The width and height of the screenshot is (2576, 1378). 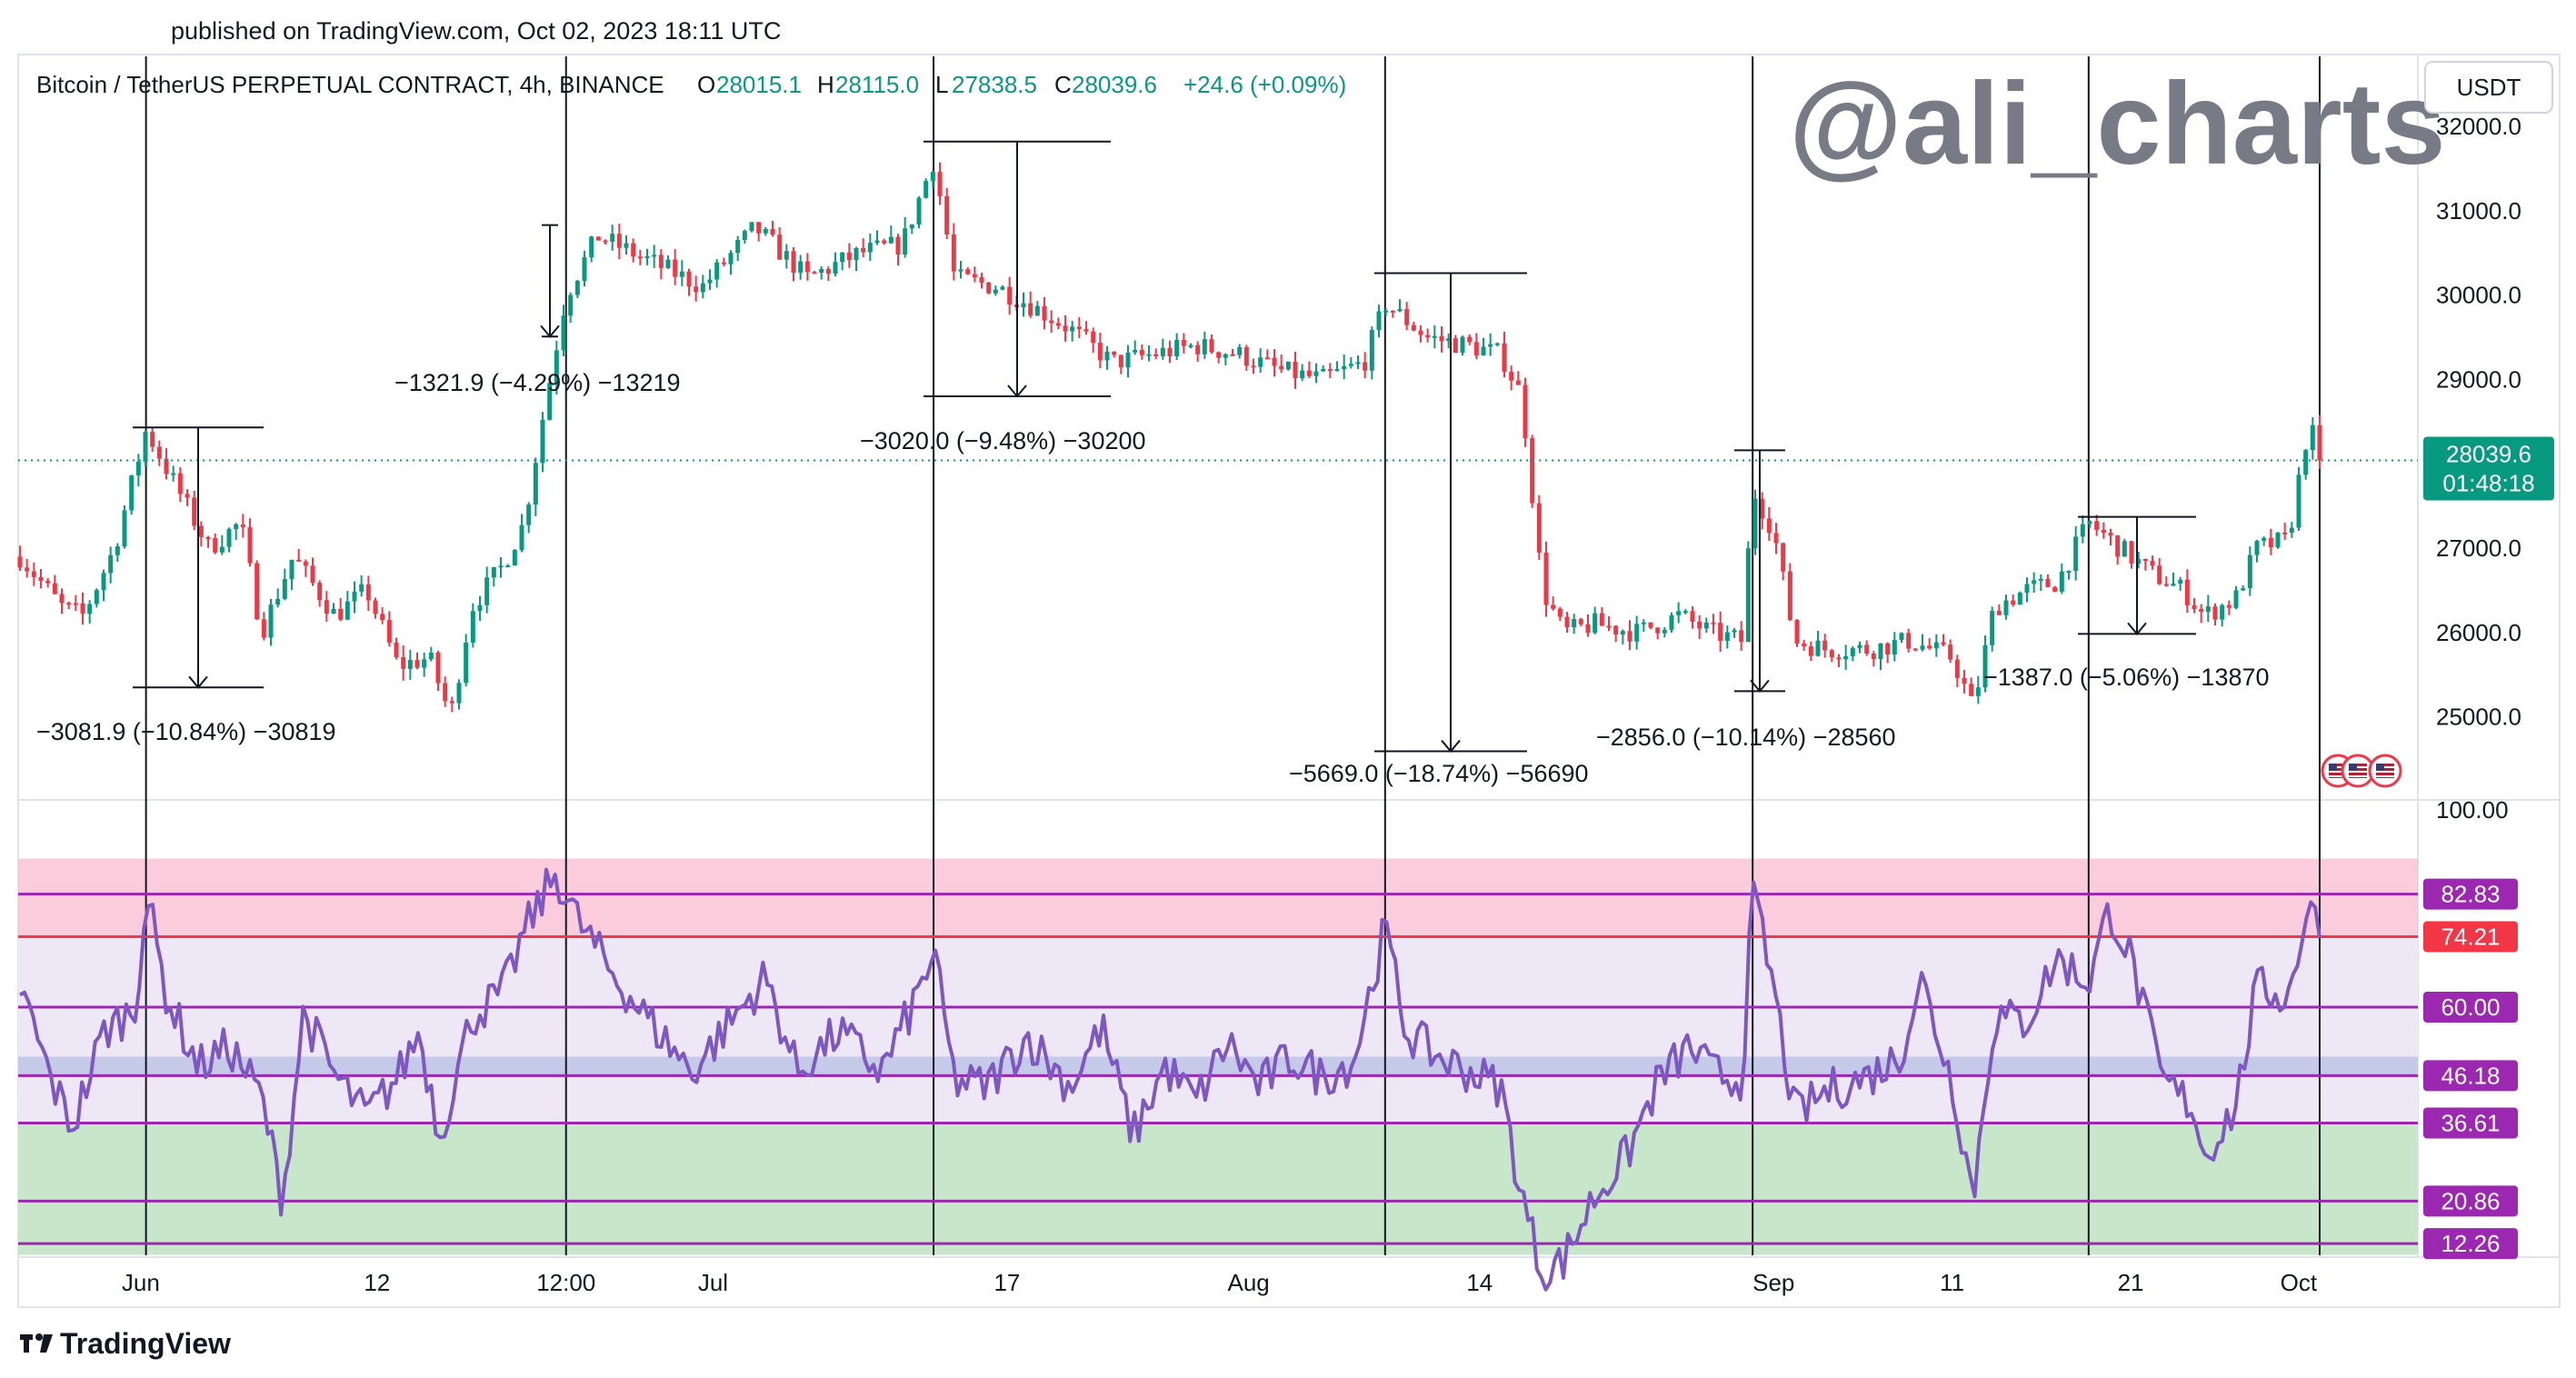 What do you see at coordinates (2470, 1007) in the screenshot?
I see `rsi-level-value: 60.00` at bounding box center [2470, 1007].